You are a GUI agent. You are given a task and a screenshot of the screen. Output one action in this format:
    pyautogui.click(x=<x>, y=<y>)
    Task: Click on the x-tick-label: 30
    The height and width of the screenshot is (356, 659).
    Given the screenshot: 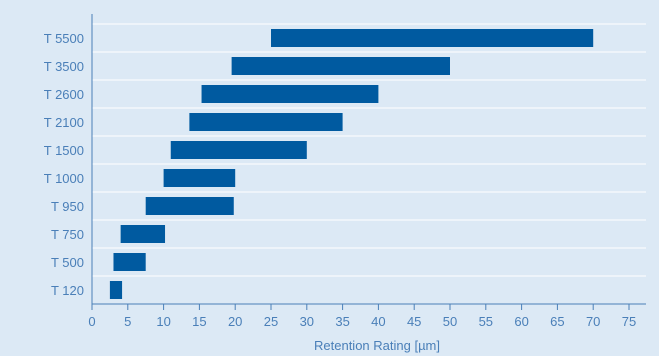 What is the action you would take?
    pyautogui.click(x=307, y=321)
    